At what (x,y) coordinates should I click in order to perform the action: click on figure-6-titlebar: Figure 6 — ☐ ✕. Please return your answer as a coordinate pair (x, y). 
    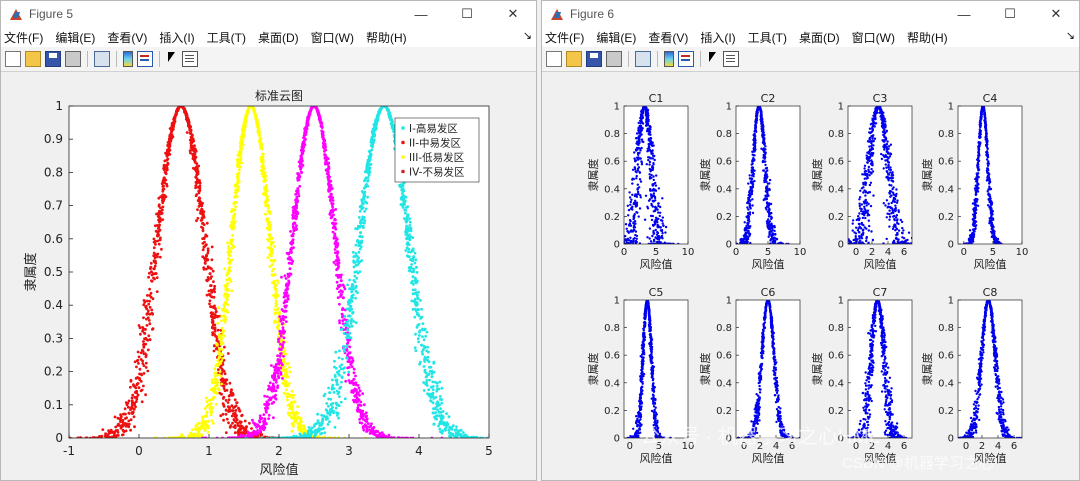
    Looking at the image, I should click on (810, 14).